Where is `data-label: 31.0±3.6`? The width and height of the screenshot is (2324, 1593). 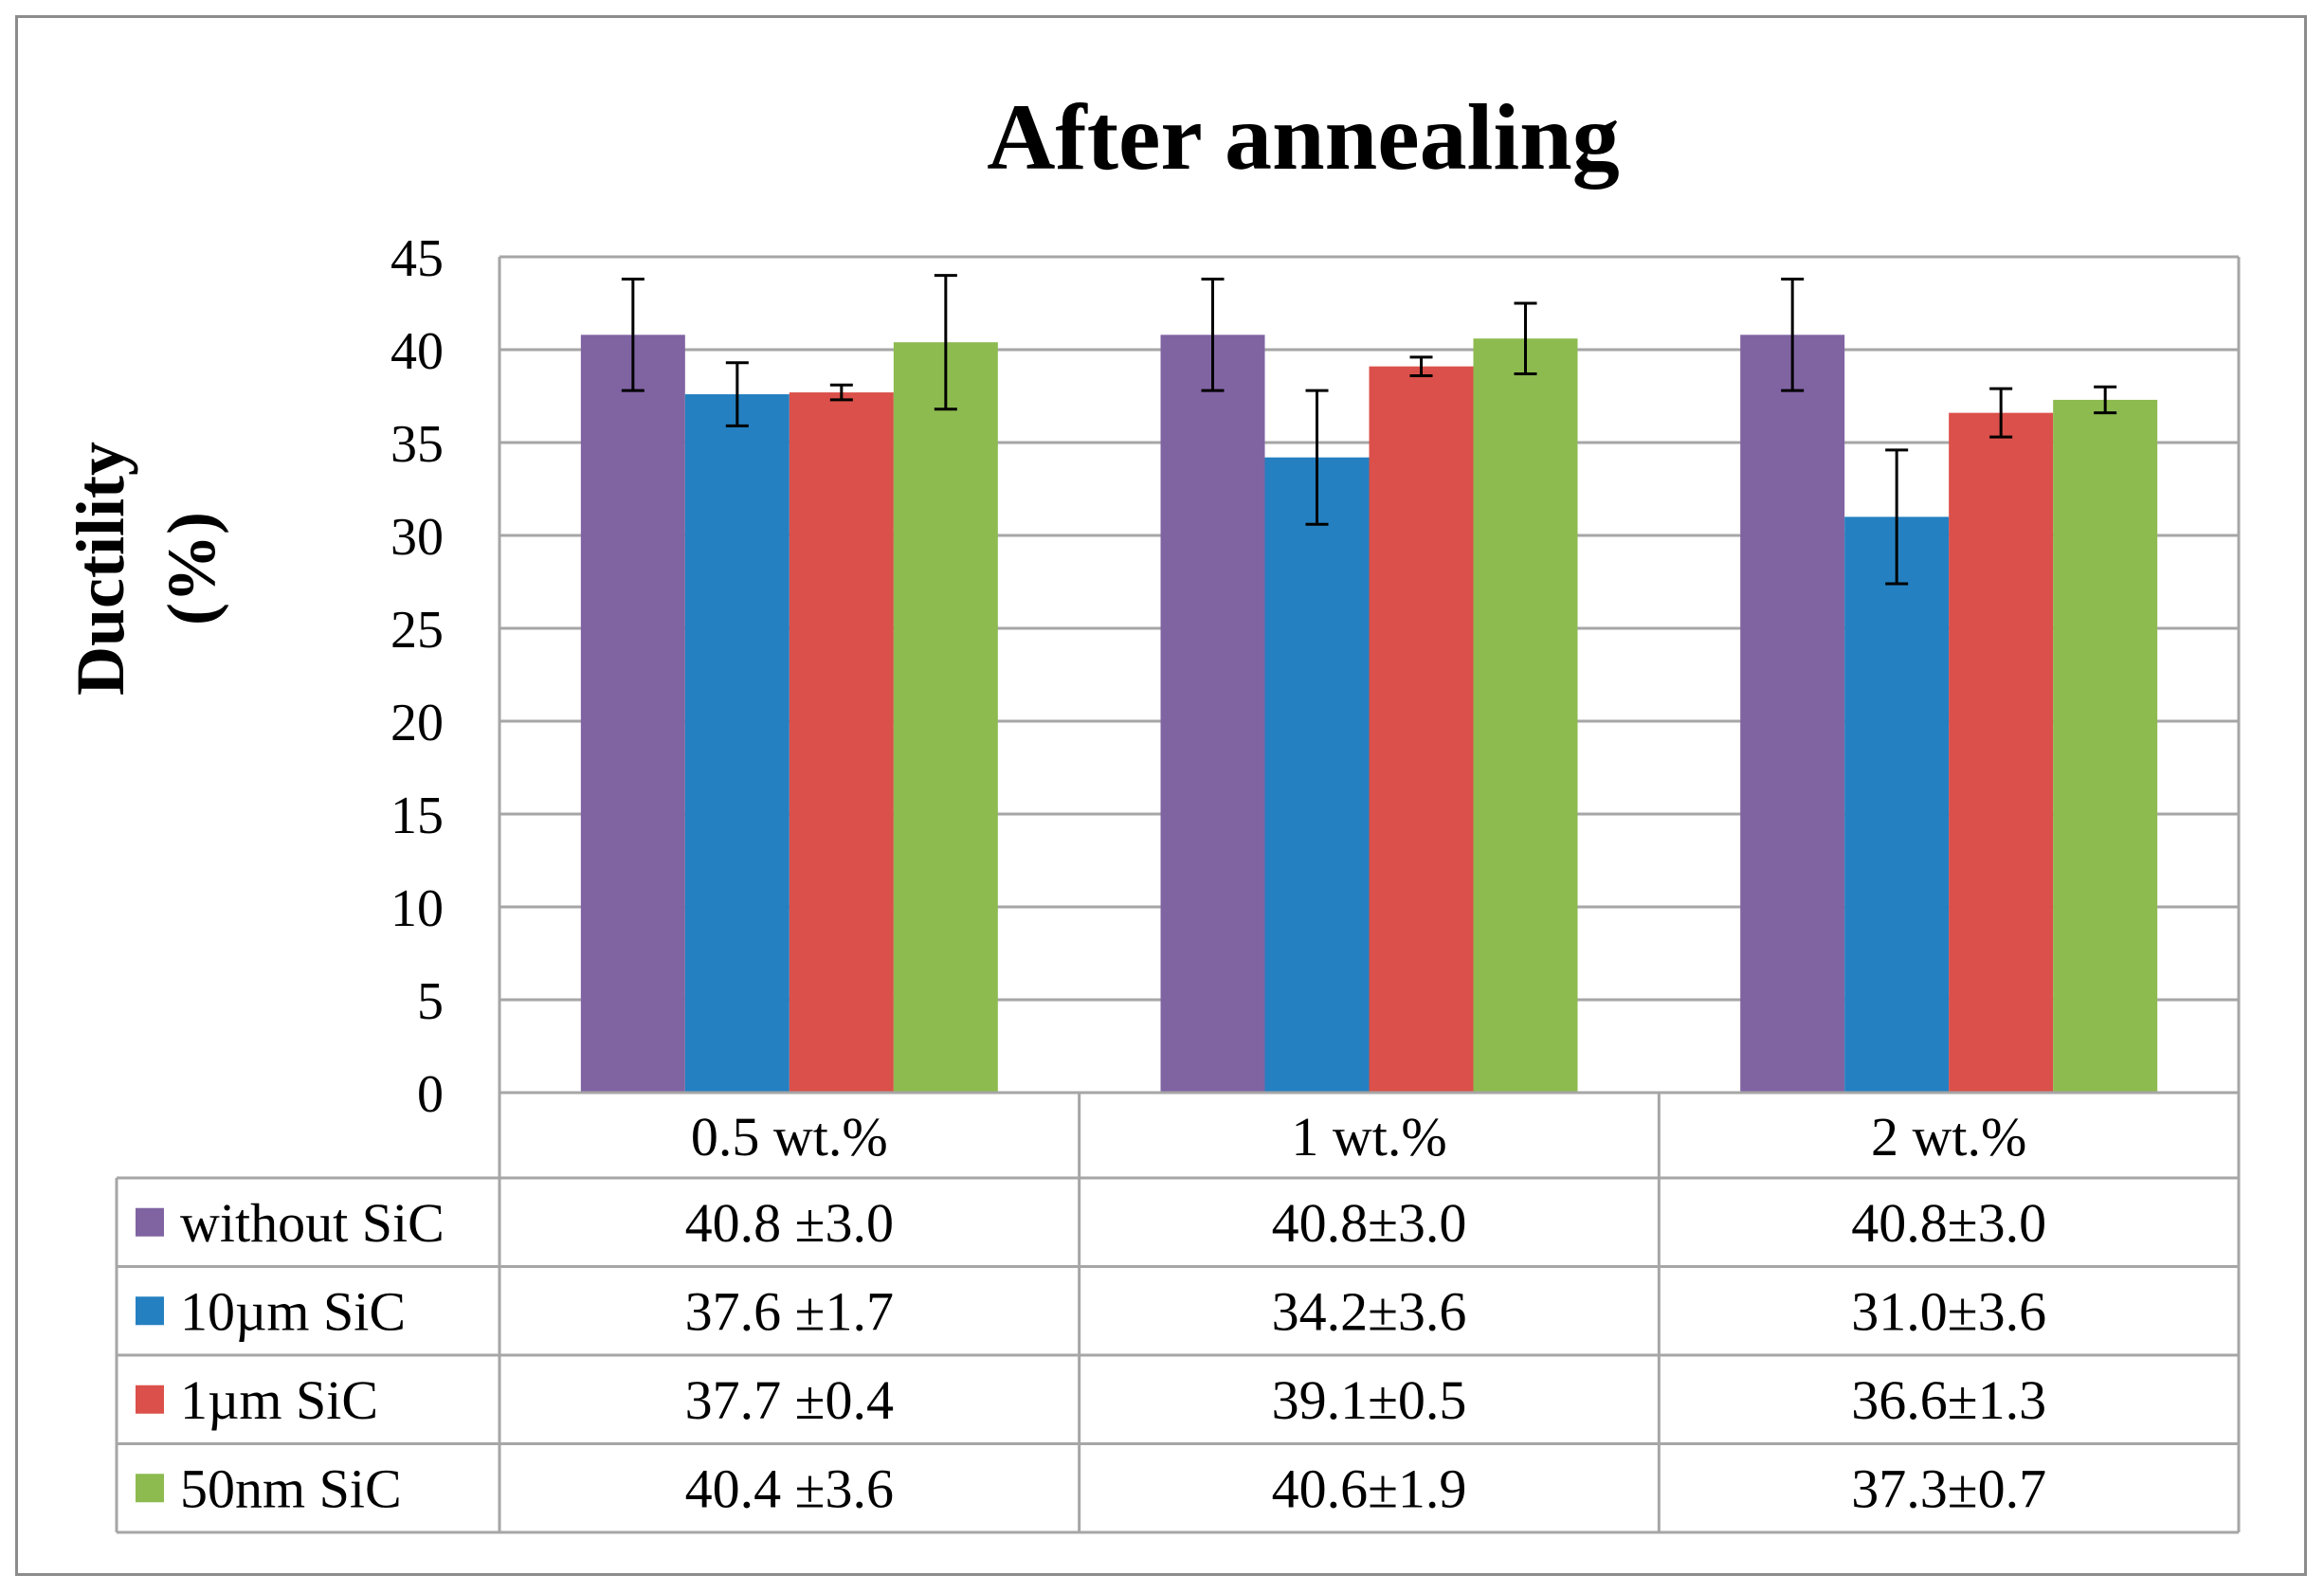 data-label: 31.0±3.6 is located at coordinates (1949, 1311).